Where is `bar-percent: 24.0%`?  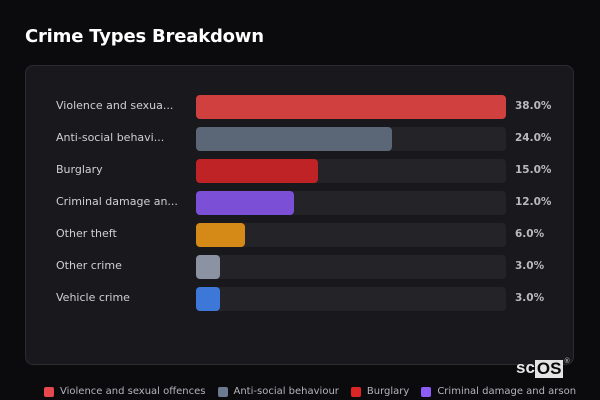
bar-percent: 24.0% is located at coordinates (533, 138).